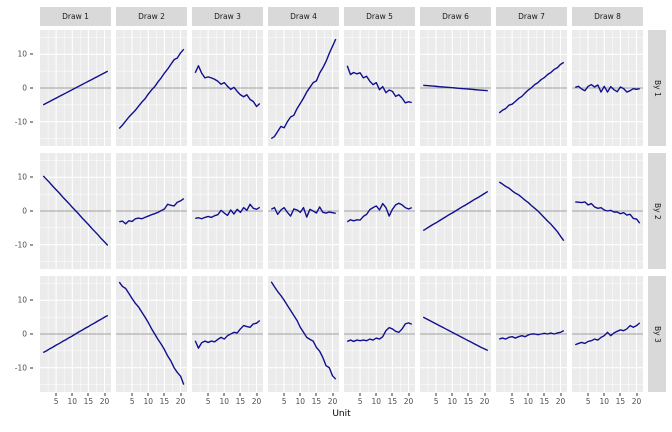  Describe the element at coordinates (17, 211) in the screenshot. I see `y-axis-by-2: 10 0 -10` at that location.